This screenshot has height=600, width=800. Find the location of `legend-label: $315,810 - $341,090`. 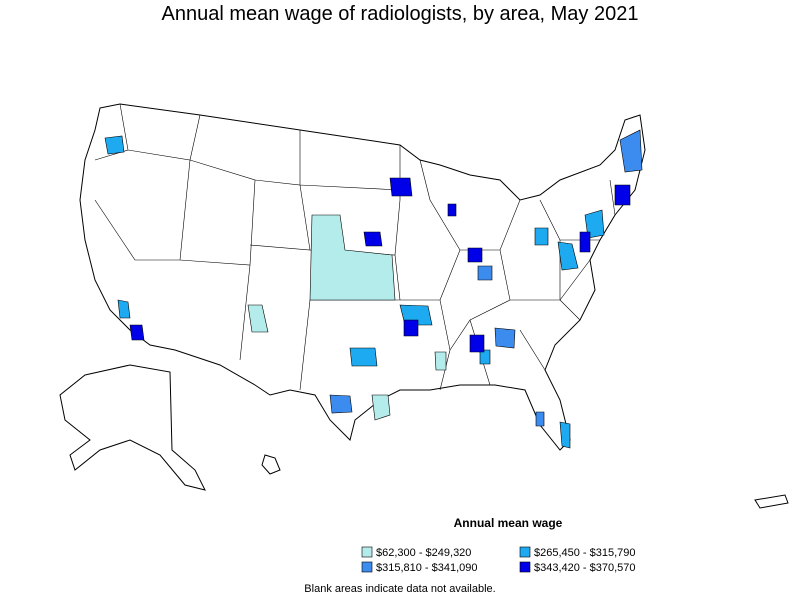

legend-label: $315,810 - $341,090 is located at coordinates (427, 568).